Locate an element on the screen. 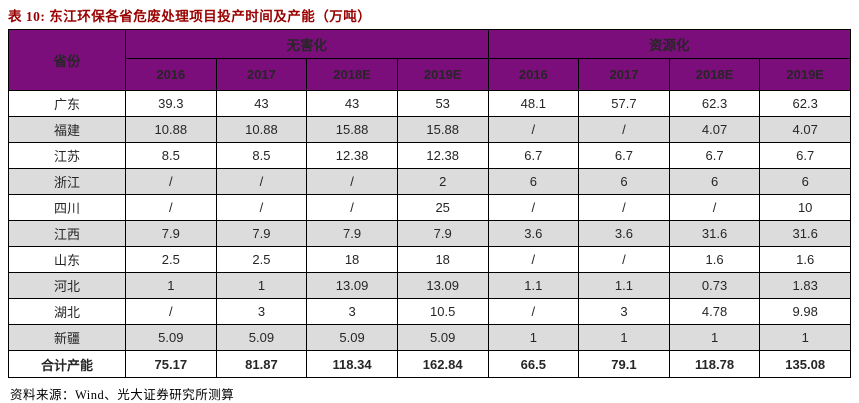 The image size is (859, 403). value-cell: 25 is located at coordinates (442, 207).